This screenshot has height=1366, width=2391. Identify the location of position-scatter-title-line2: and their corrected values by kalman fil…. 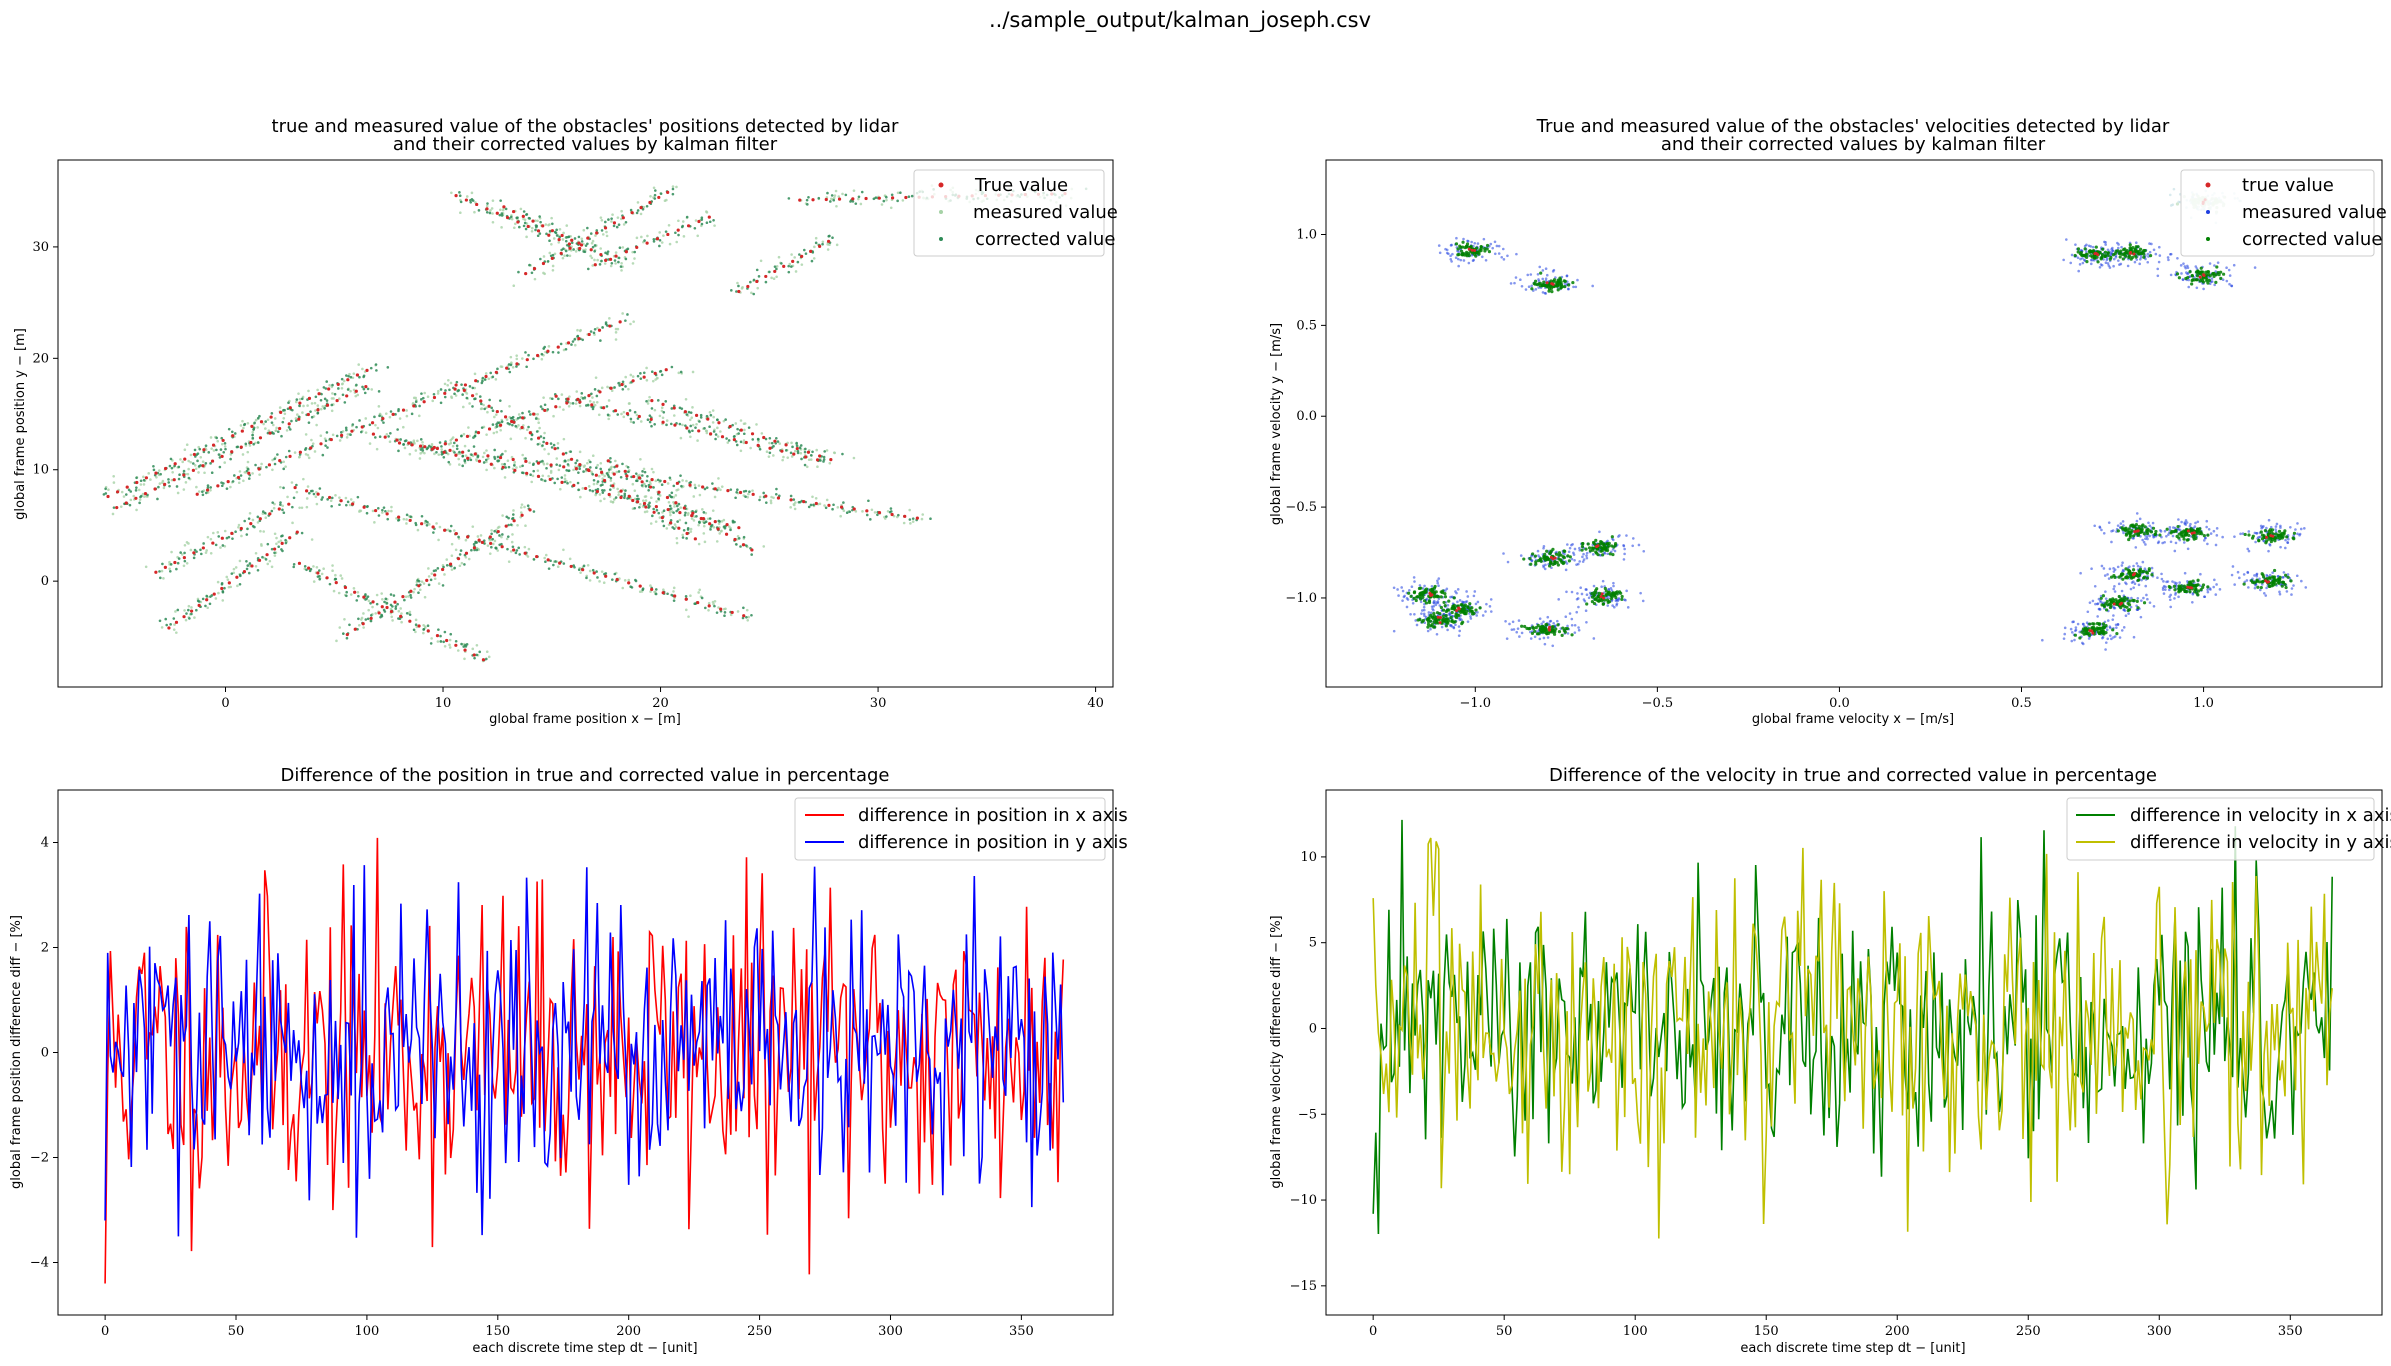
(585, 144).